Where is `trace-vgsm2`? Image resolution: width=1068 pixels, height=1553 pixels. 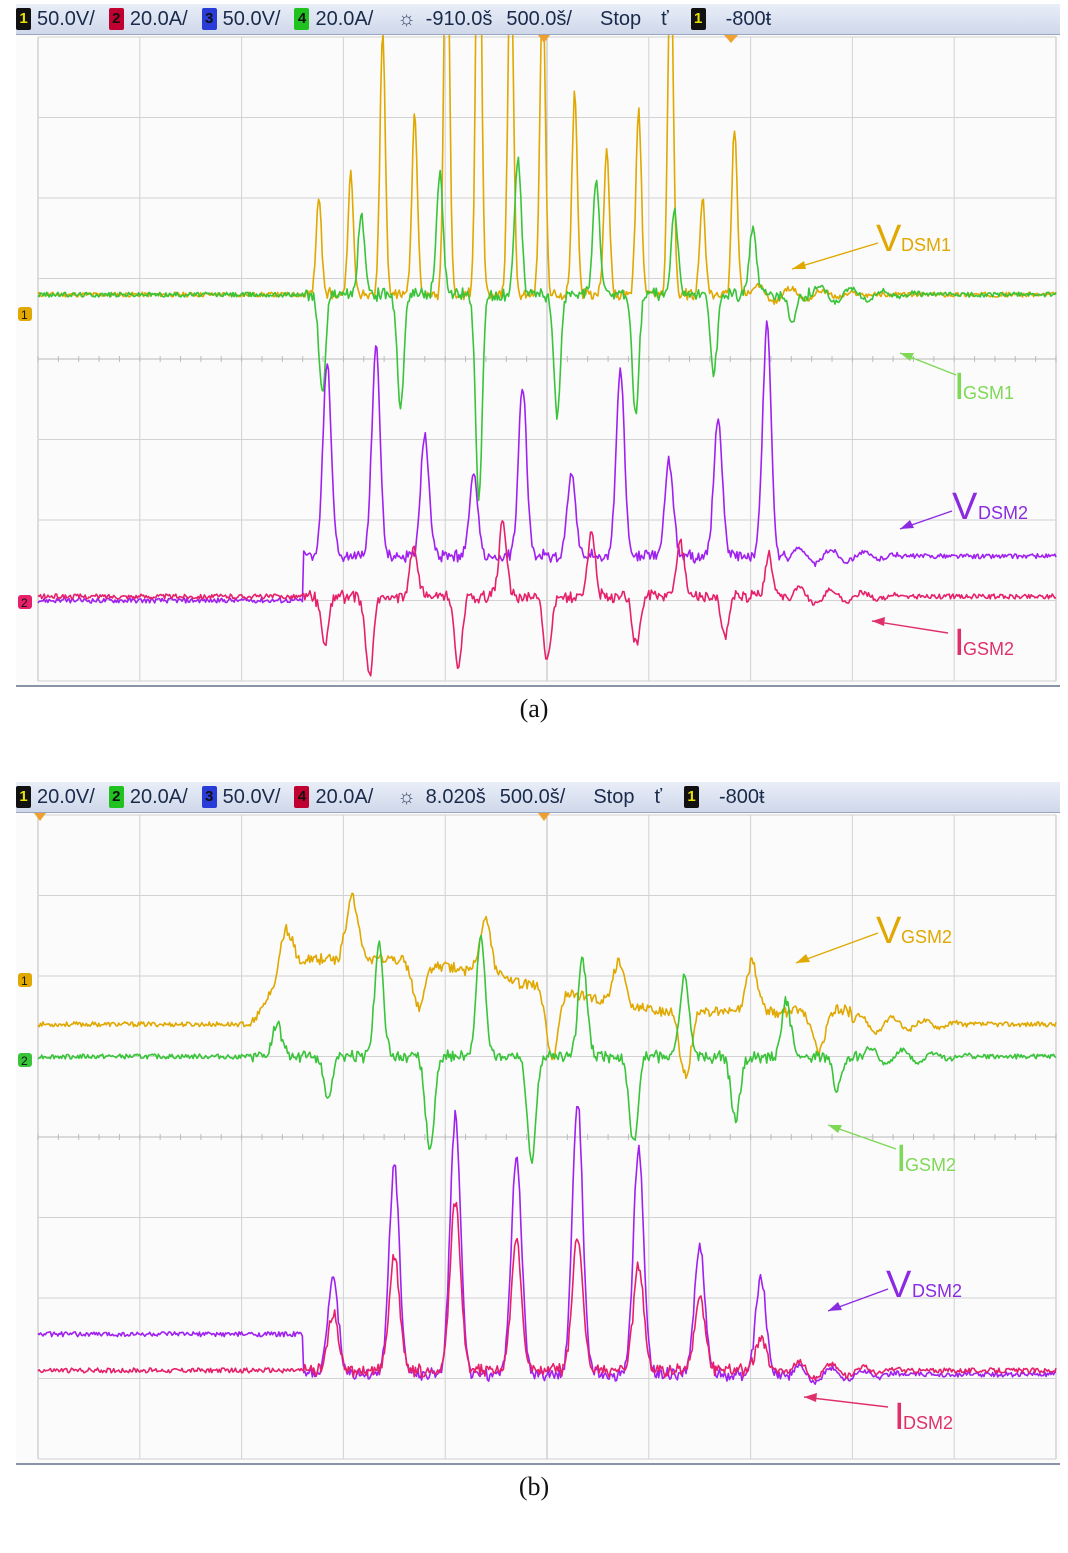 trace-vgsm2 is located at coordinates (547, 986).